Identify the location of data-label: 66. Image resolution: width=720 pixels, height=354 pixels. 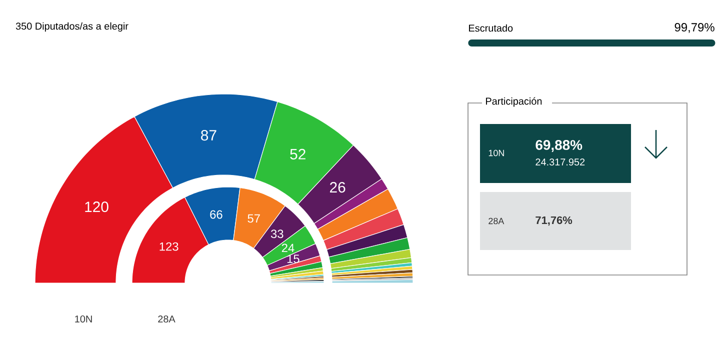
(216, 214).